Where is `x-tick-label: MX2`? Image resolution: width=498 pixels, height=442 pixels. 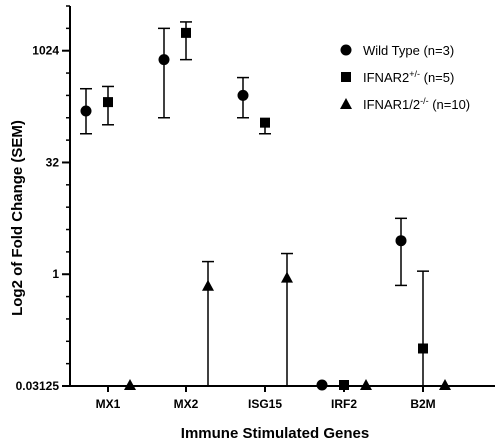 x-tick-label: MX2 is located at coordinates (186, 404).